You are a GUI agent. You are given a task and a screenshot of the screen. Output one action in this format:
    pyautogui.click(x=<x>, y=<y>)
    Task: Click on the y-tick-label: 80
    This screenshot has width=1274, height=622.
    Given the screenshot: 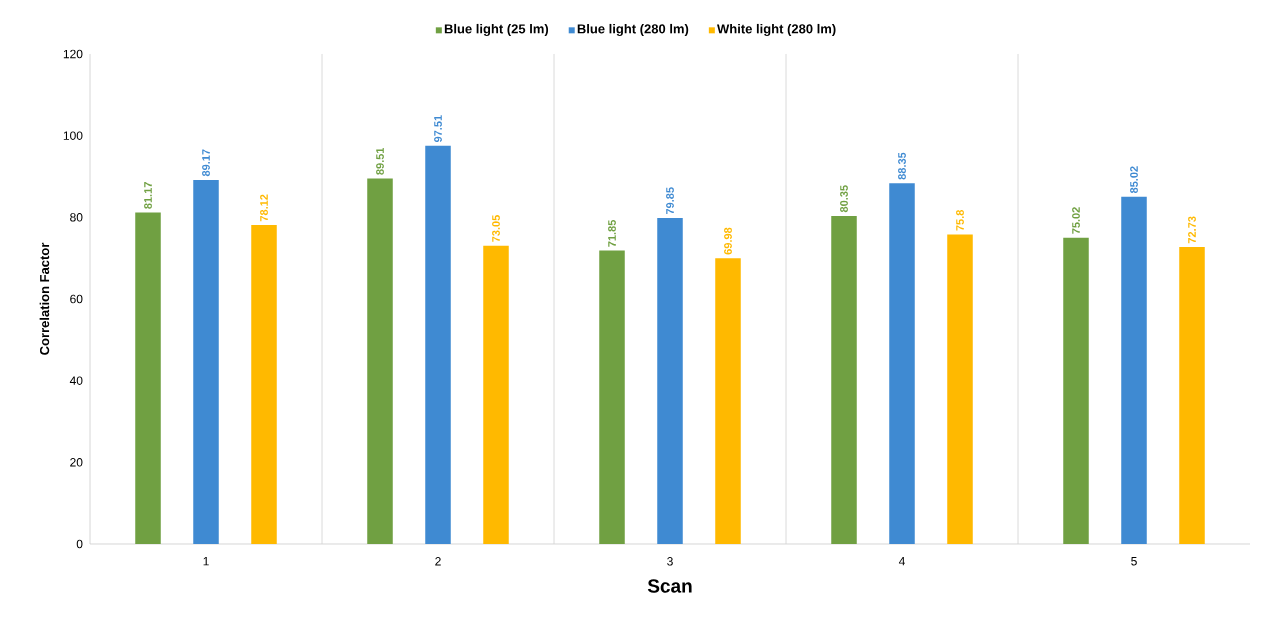 What is the action you would take?
    pyautogui.click(x=76, y=217)
    